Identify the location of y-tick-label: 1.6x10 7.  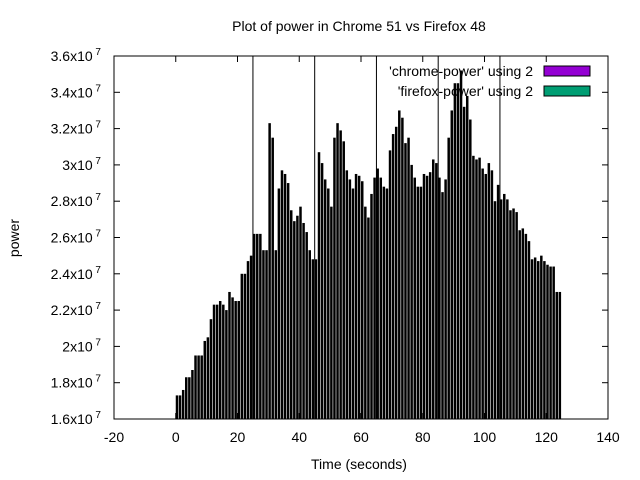
(76, 418).